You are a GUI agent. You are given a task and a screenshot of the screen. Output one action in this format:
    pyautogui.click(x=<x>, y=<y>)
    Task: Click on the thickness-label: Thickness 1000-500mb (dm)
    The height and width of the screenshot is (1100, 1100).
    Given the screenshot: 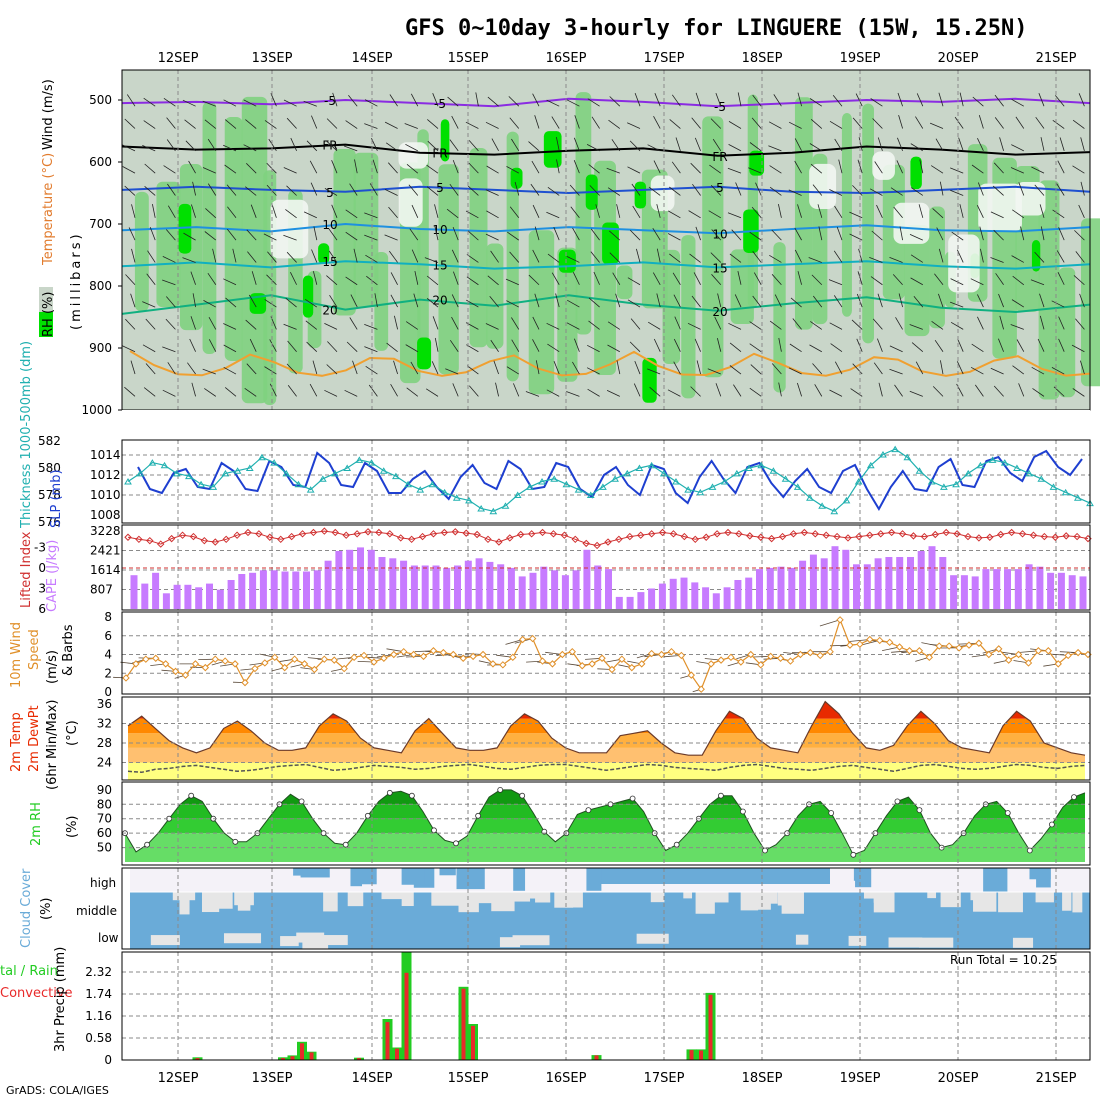 What is the action you would take?
    pyautogui.click(x=26, y=435)
    